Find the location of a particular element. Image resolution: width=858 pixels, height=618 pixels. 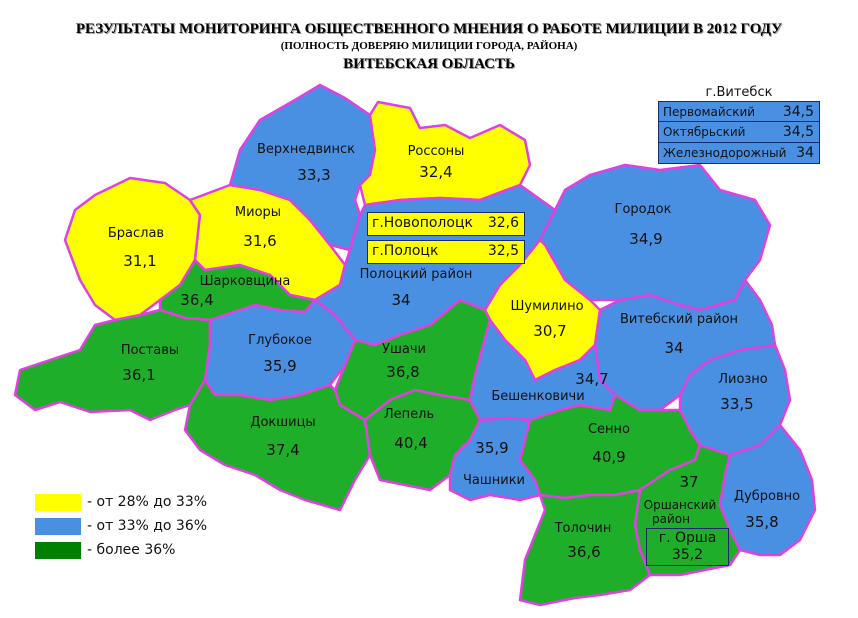

value-liozno: 33,5 is located at coordinates (736, 404).